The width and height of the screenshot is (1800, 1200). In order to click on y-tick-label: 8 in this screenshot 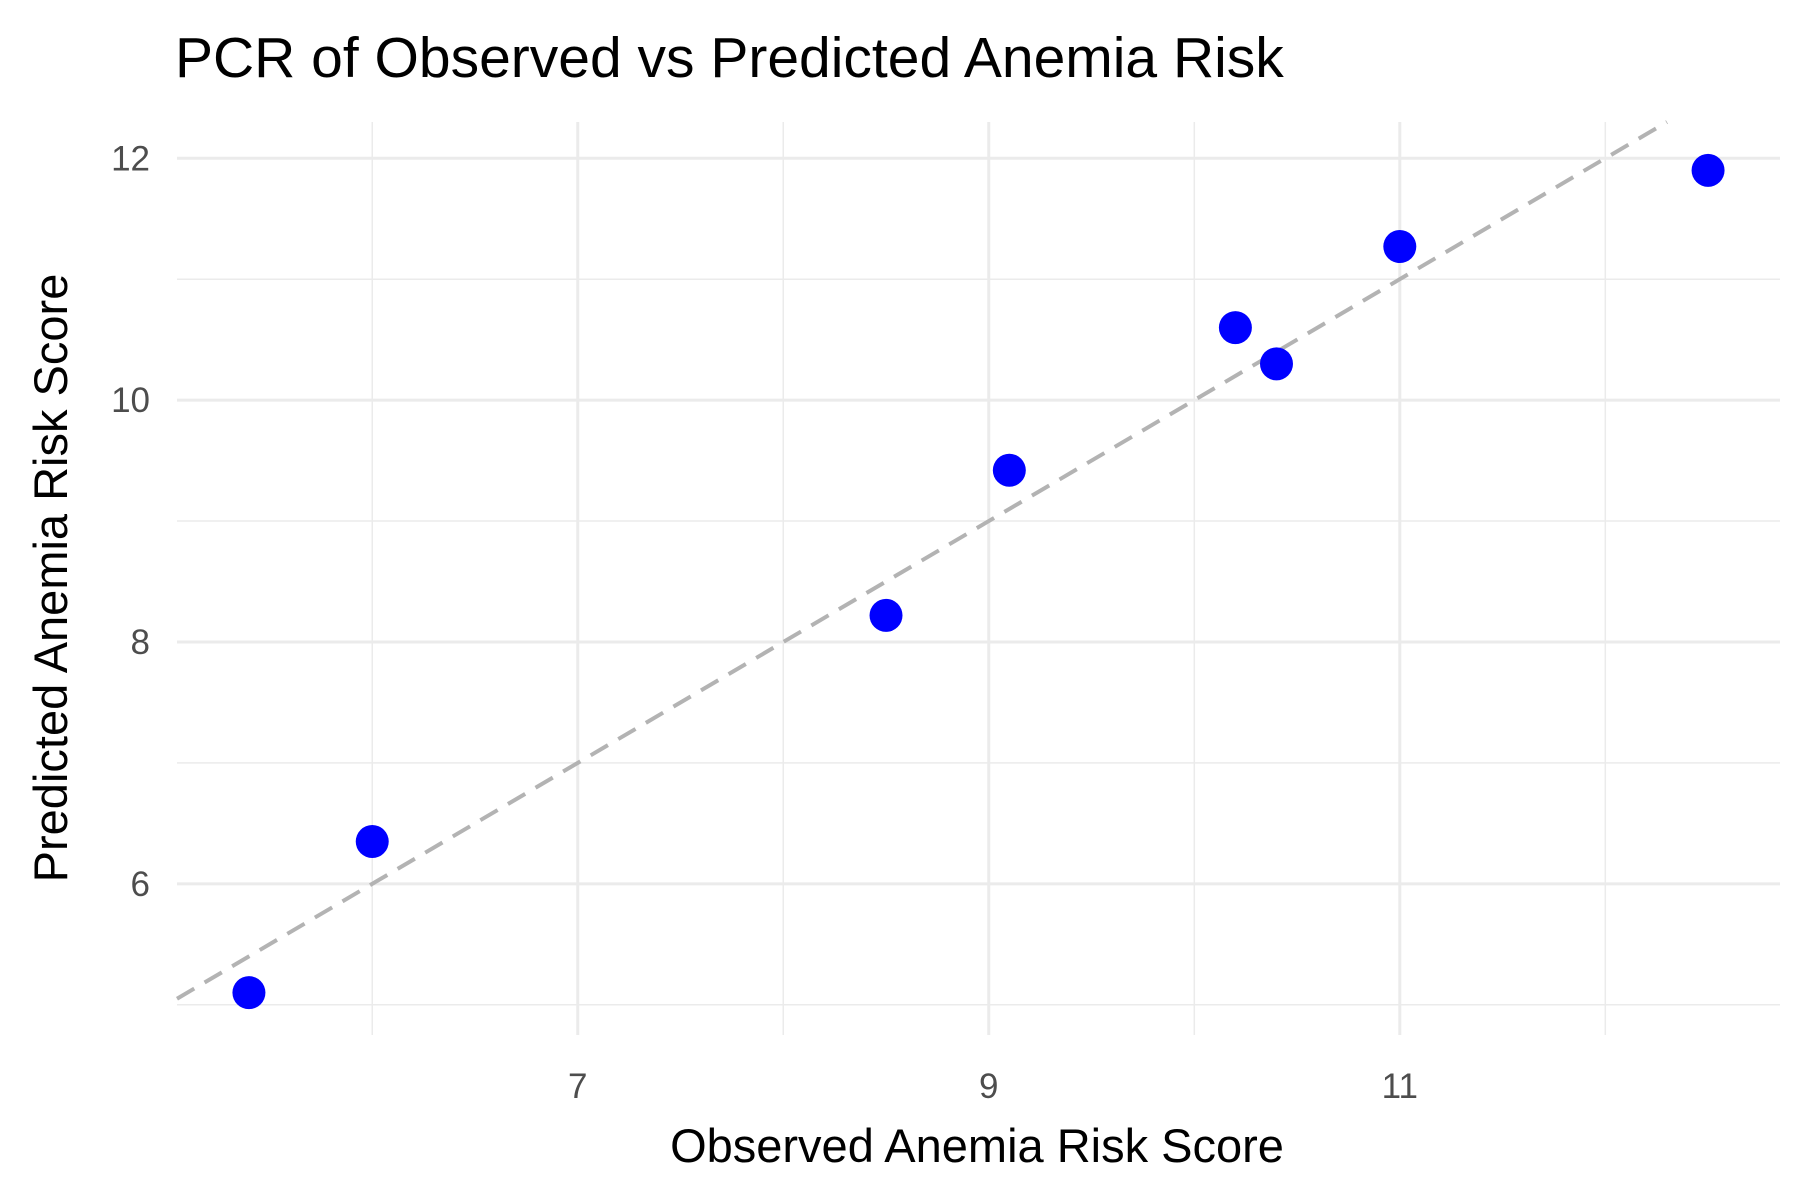, I will do `click(140, 642)`.